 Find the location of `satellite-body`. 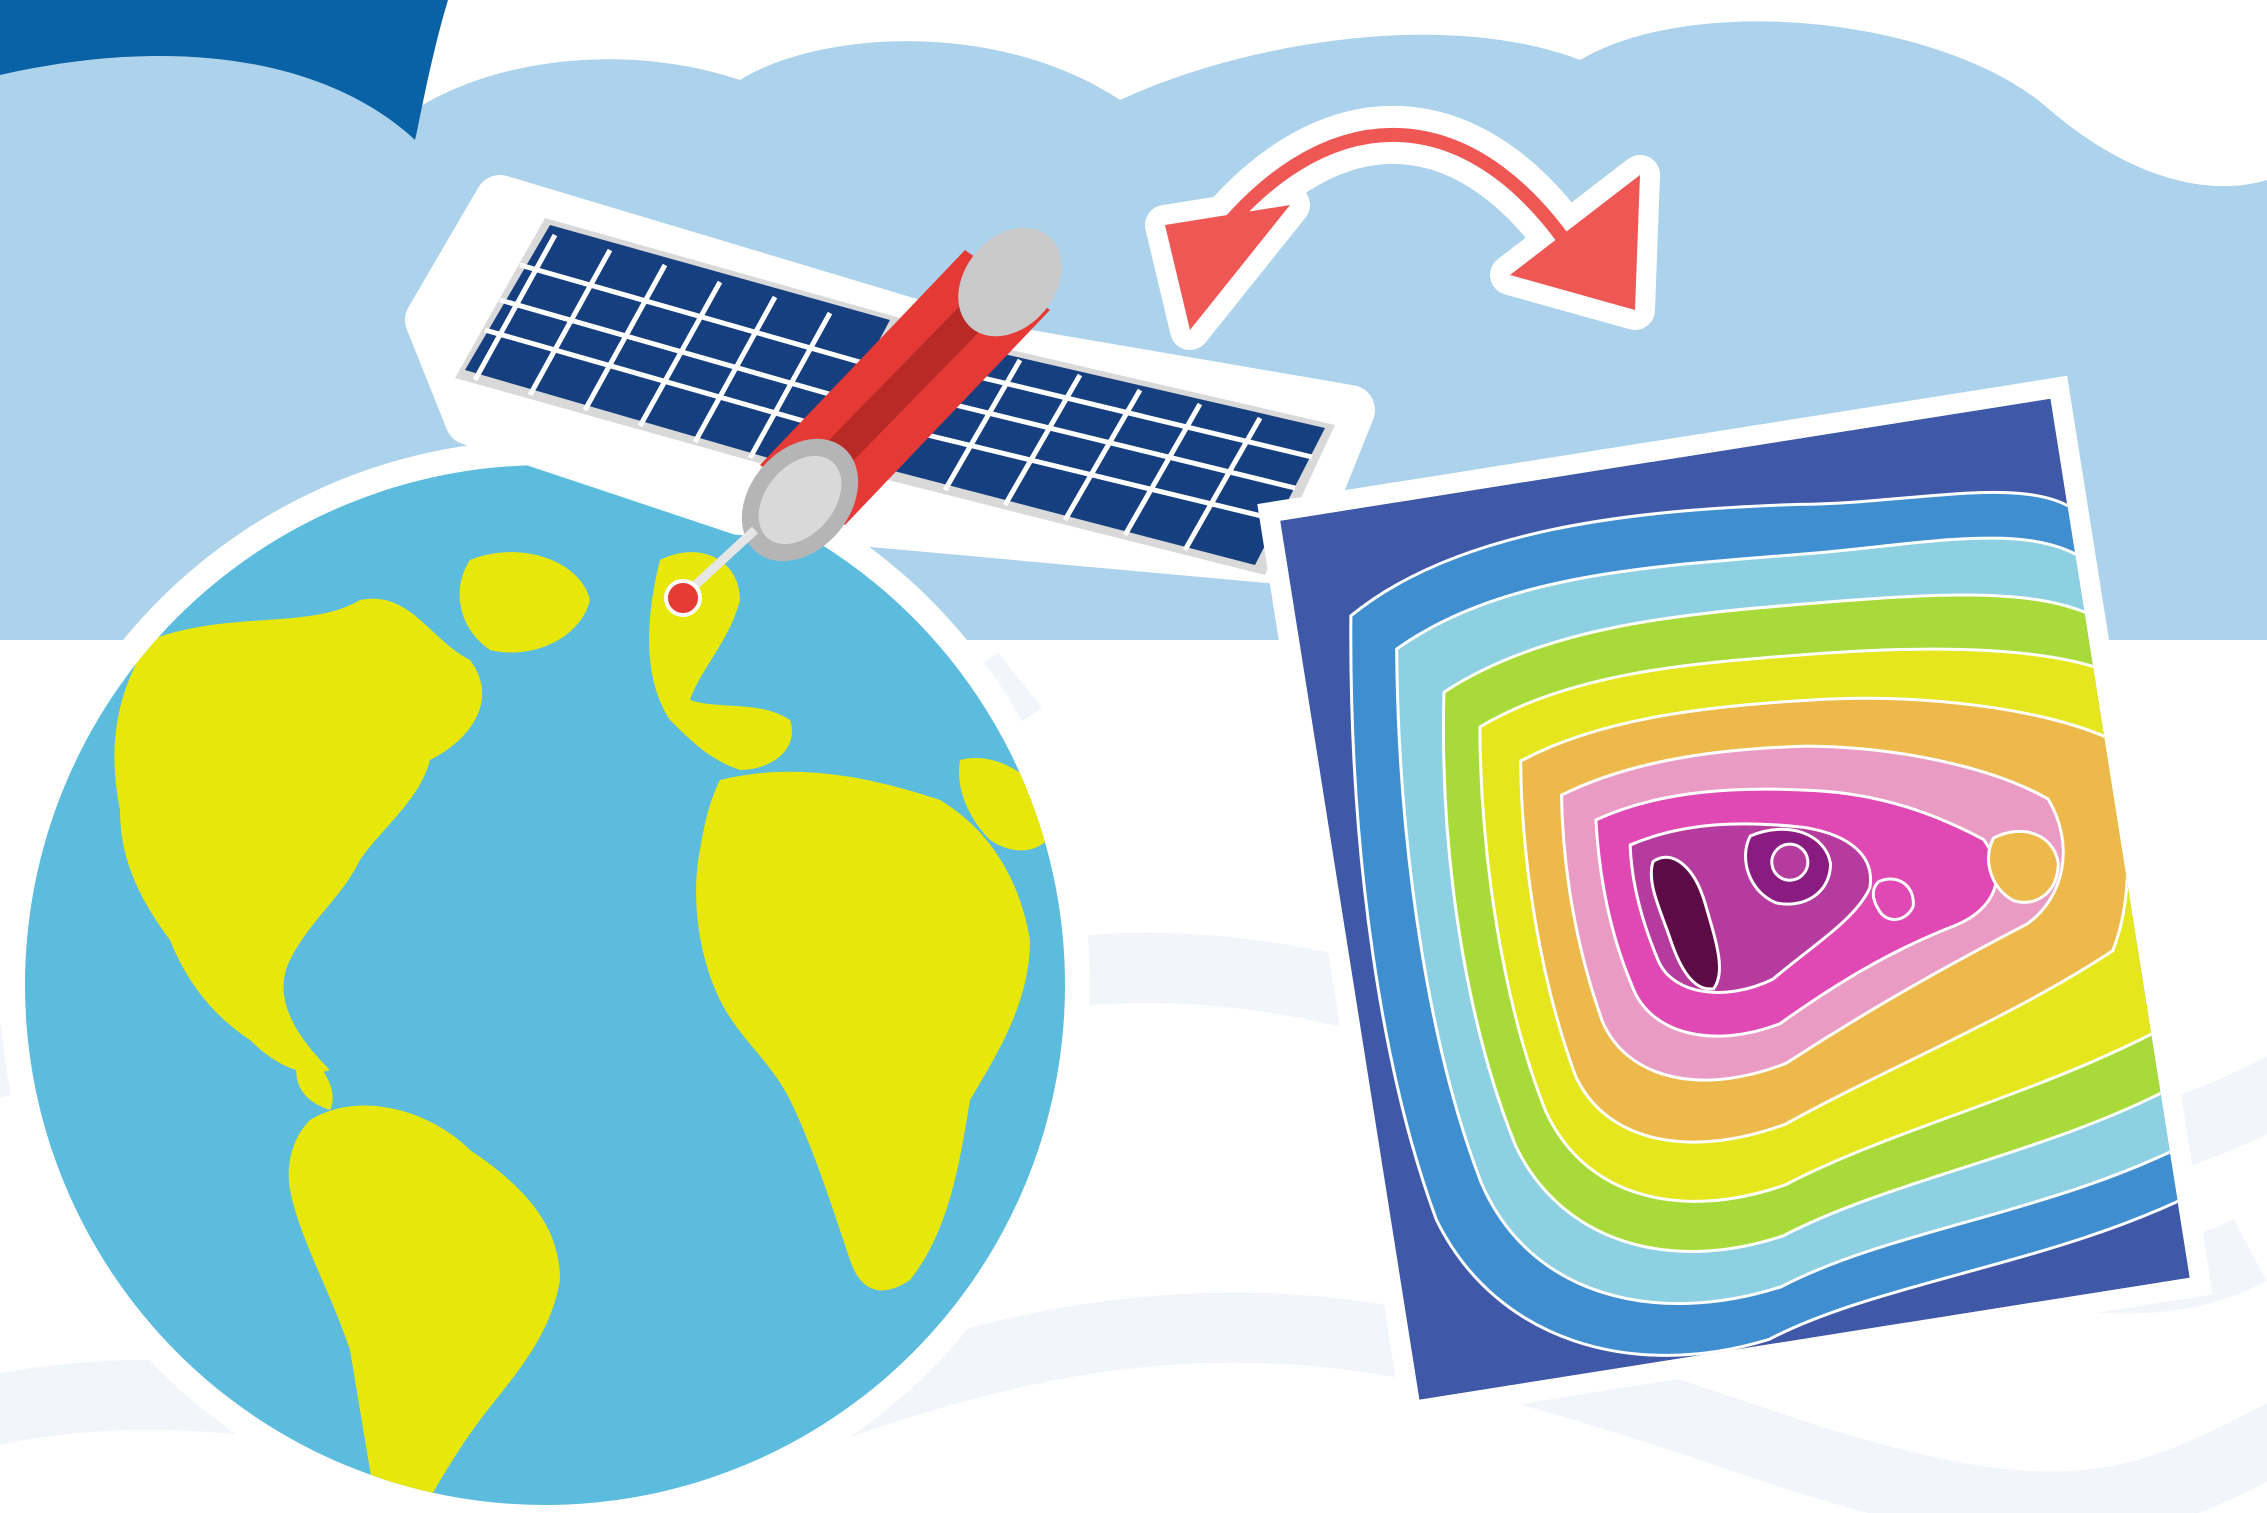

satellite-body is located at coordinates (901, 394).